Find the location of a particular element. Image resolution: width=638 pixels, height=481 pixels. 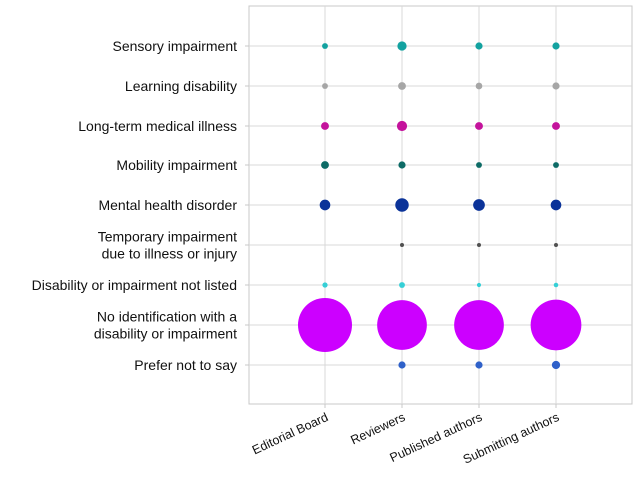

row-label: Disability or impairment not listed is located at coordinates (134, 285).